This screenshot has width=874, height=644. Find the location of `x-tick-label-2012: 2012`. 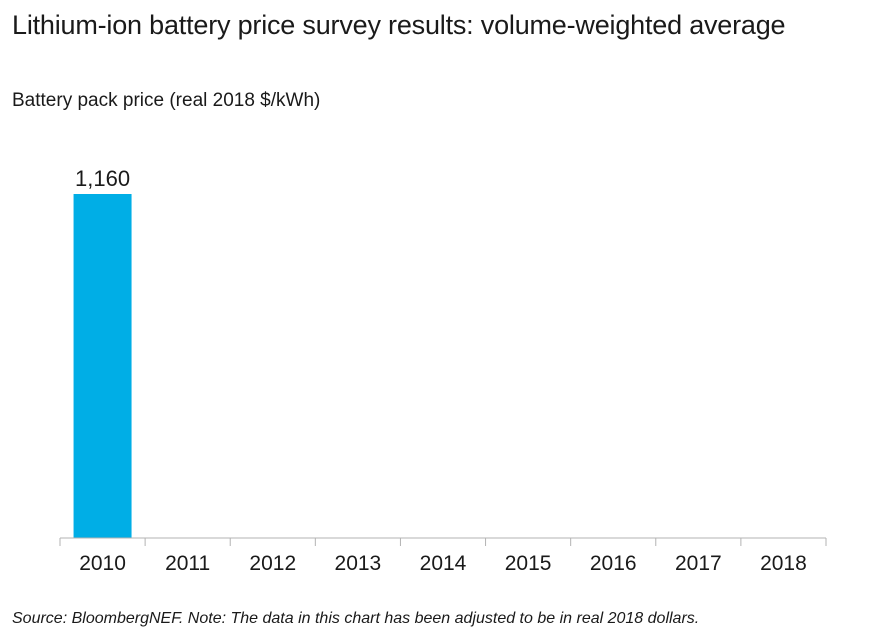

x-tick-label-2012: 2012 is located at coordinates (272, 563).